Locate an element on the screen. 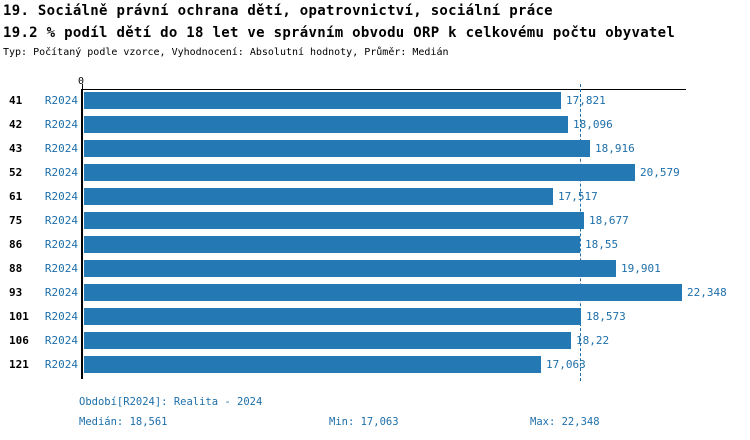 The height and width of the screenshot is (440, 750). bar-value-label: 18,916 is located at coordinates (615, 148).